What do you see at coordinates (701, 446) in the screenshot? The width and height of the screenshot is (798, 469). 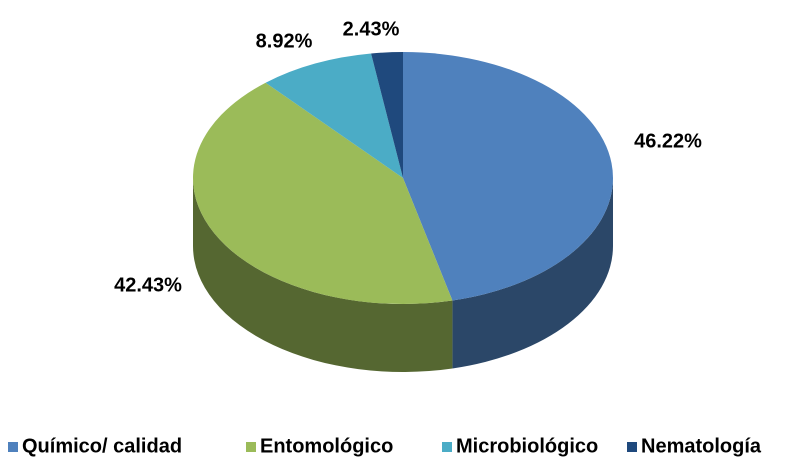 I see `legend-label: Nematología` at bounding box center [701, 446].